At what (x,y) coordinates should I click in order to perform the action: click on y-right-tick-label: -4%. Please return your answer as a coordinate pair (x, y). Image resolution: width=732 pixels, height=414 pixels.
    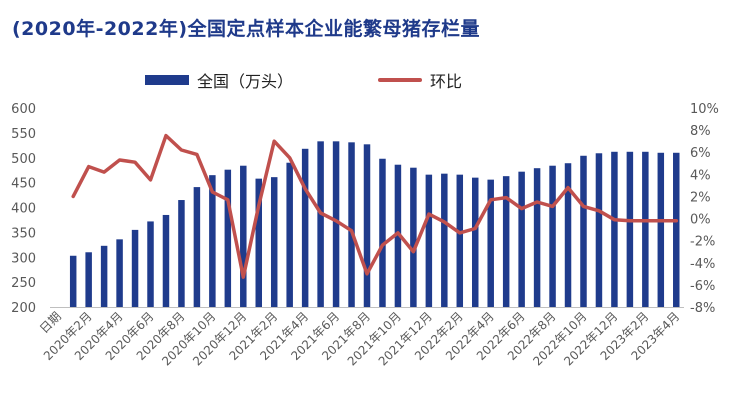
    Looking at the image, I should click on (702, 264).